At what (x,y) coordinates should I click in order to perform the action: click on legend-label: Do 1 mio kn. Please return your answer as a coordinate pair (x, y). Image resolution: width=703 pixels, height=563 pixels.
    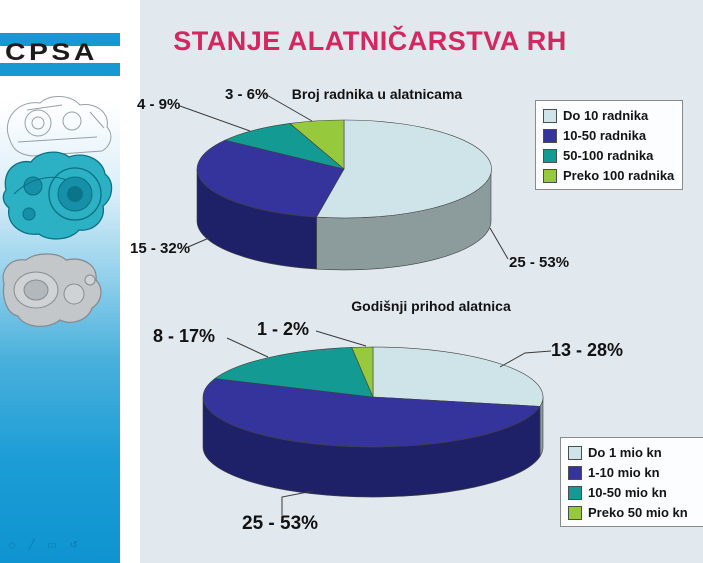
    Looking at the image, I should click on (625, 452).